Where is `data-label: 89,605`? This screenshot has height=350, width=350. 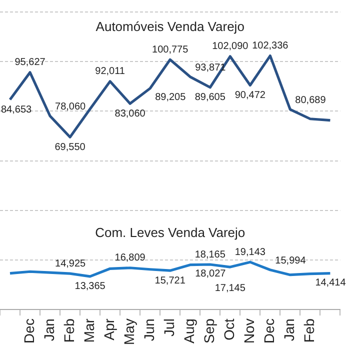
data-label: 89,605 is located at coordinates (210, 98).